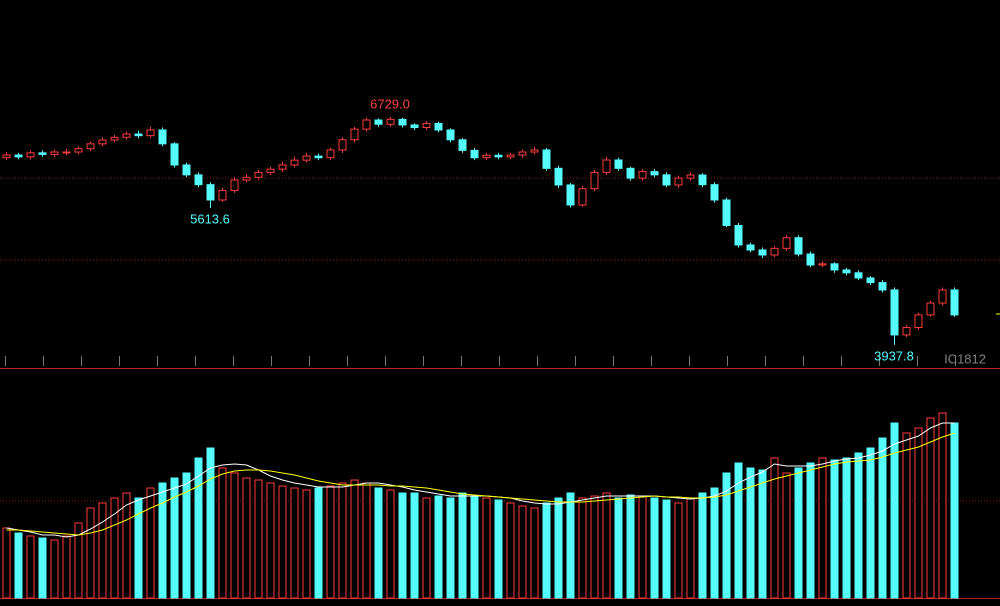 Image resolution: width=1000 pixels, height=606 pixels. Describe the element at coordinates (894, 355) in the screenshot. I see `extreme-label: 3937.8` at that location.